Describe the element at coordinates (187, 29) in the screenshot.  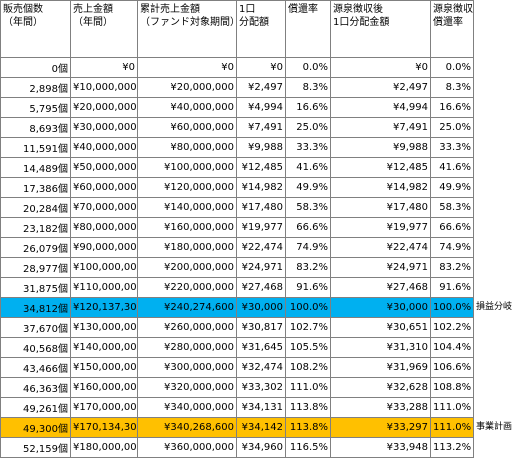
I see `header-cell: 累計売上金額 （ファンド対象期間）` at that location.